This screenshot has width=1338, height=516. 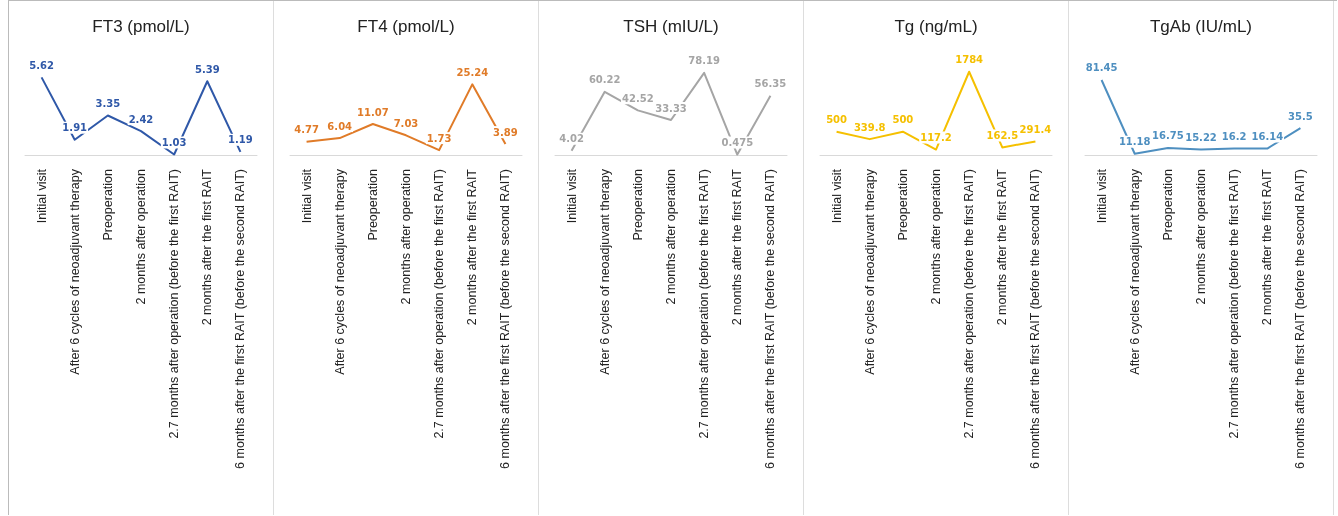 What do you see at coordinates (41, 65) in the screenshot?
I see `data-label: 5.62` at bounding box center [41, 65].